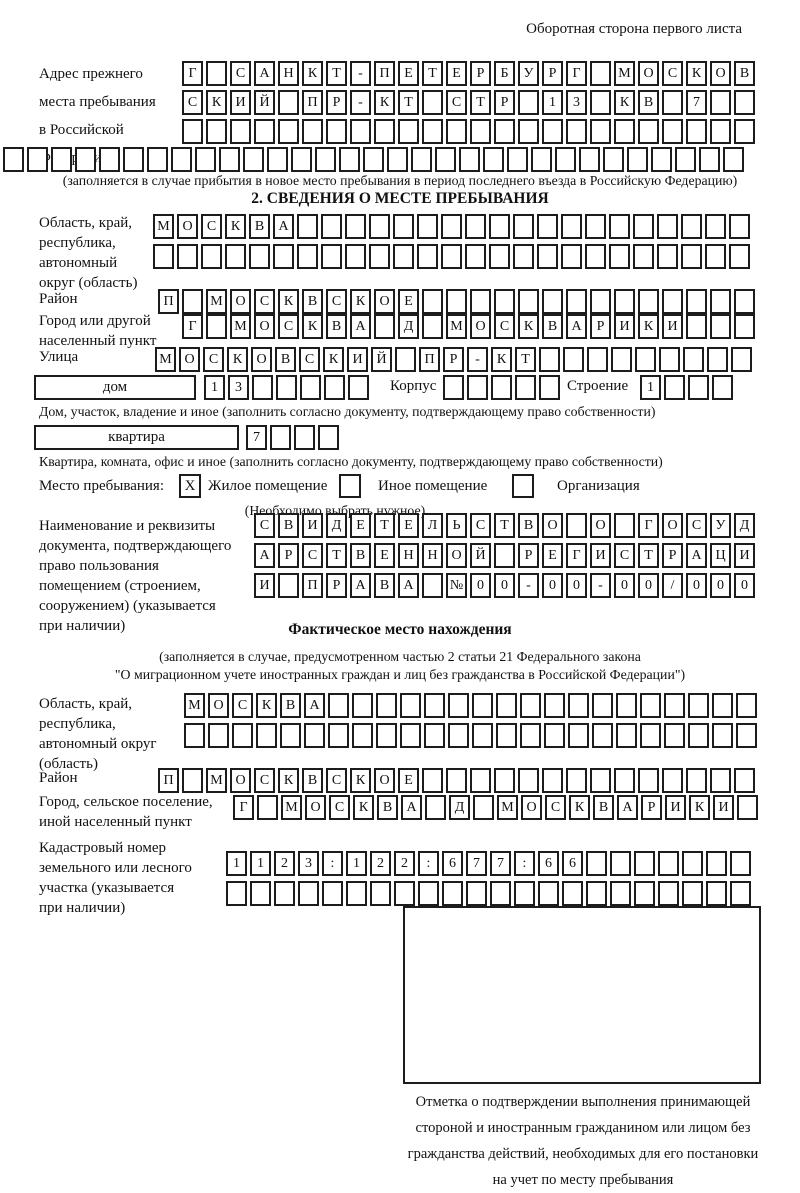  What do you see at coordinates (576, 555) in the screenshot?
I see `char-cell: Г` at bounding box center [576, 555].